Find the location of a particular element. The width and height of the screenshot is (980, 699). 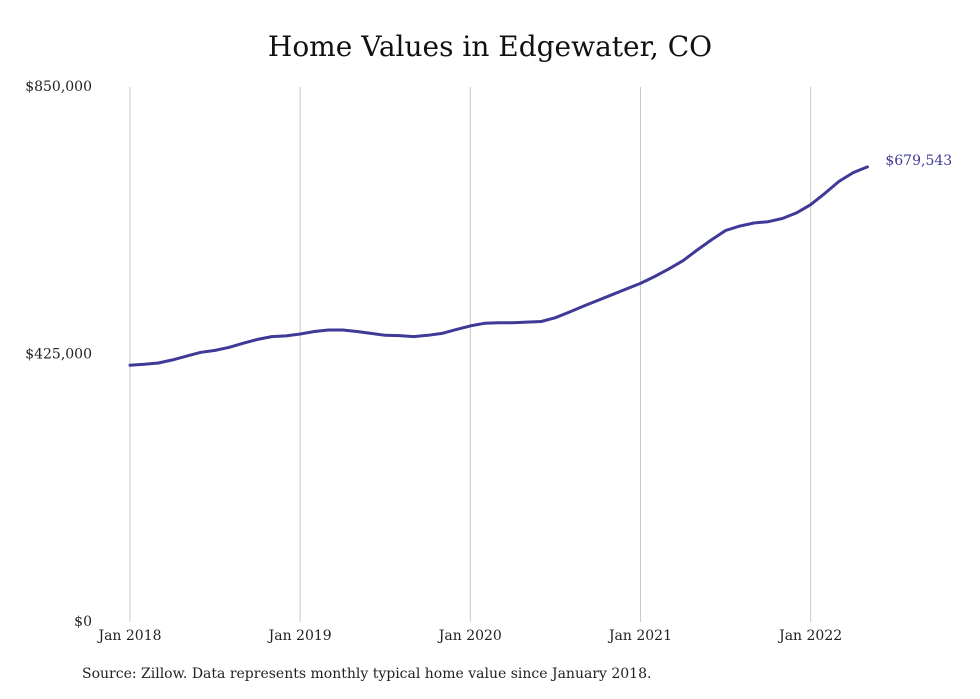

y-tick-label: $425,000 is located at coordinates (58, 355).